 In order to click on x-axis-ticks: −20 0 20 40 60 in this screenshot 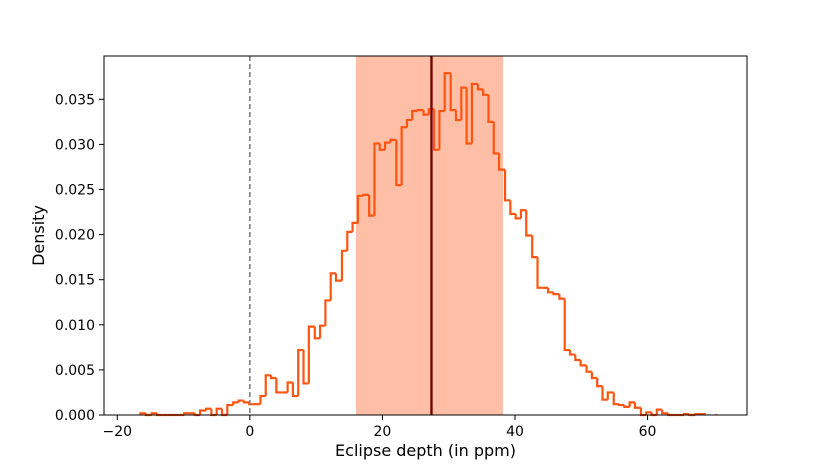, I will do `click(379, 427)`.